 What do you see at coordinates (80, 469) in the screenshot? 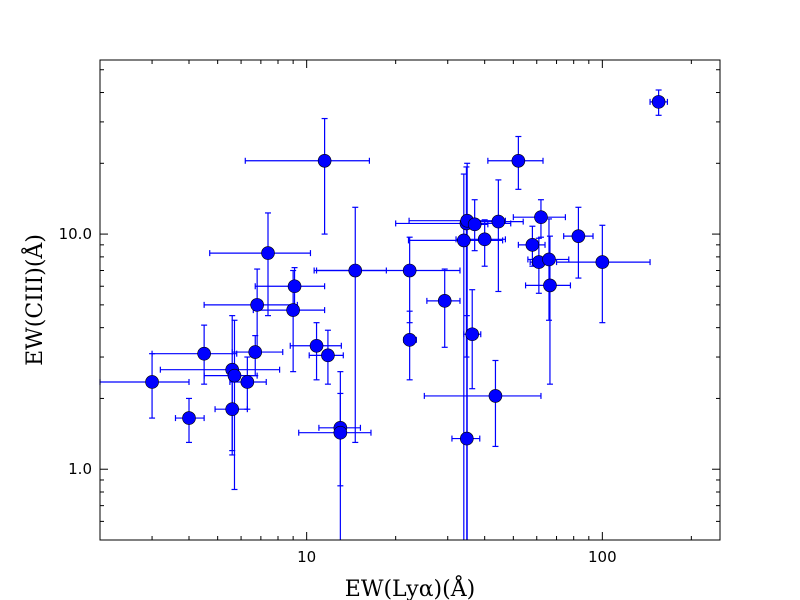
I see `y-tick-label: 1.0` at bounding box center [80, 469].